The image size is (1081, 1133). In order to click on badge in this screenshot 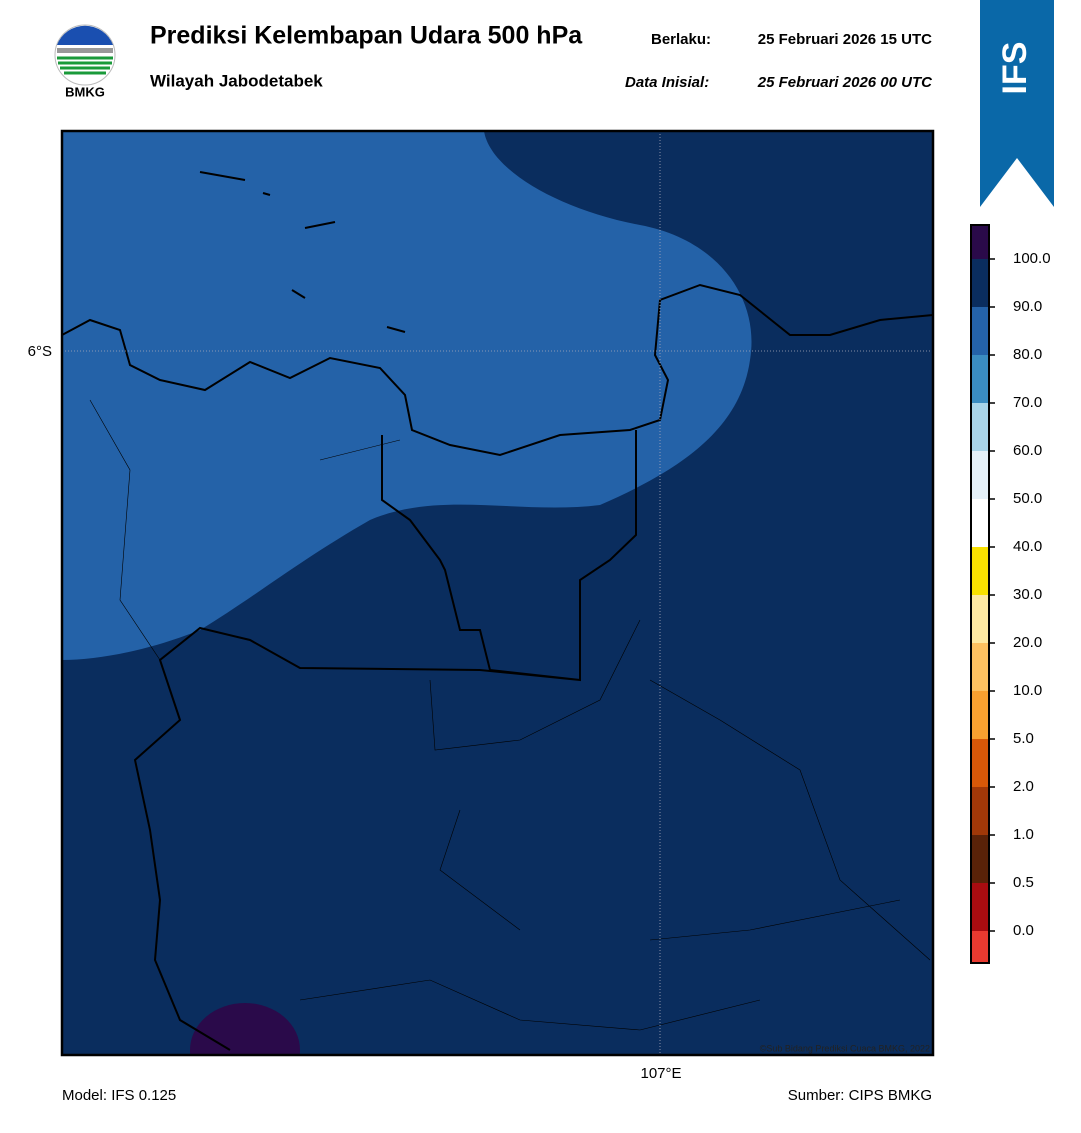, I will do `click(1017, 103)`.